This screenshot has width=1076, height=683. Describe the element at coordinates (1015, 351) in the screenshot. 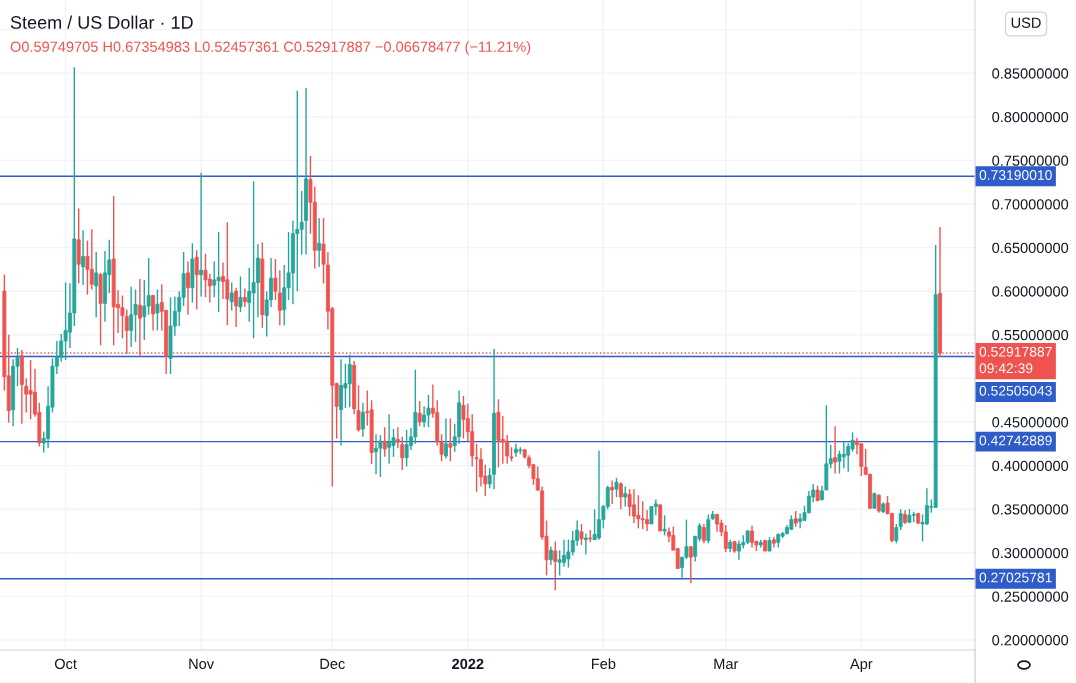

I see `ref-line-label: 0.52917887` at that location.